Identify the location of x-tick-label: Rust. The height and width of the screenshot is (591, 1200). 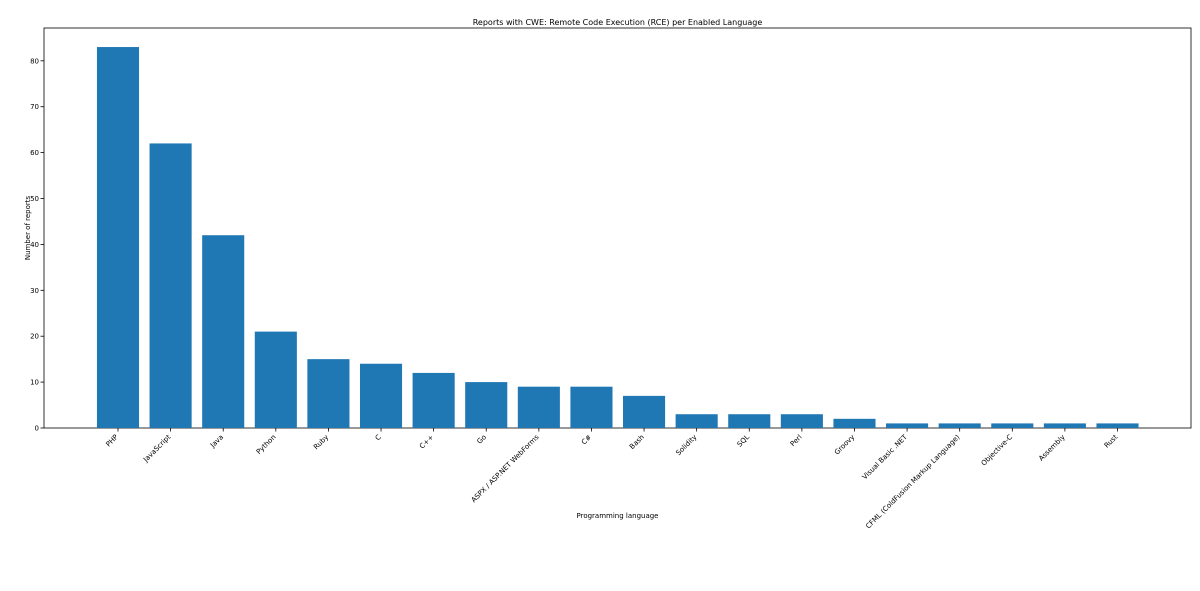
(1111, 441).